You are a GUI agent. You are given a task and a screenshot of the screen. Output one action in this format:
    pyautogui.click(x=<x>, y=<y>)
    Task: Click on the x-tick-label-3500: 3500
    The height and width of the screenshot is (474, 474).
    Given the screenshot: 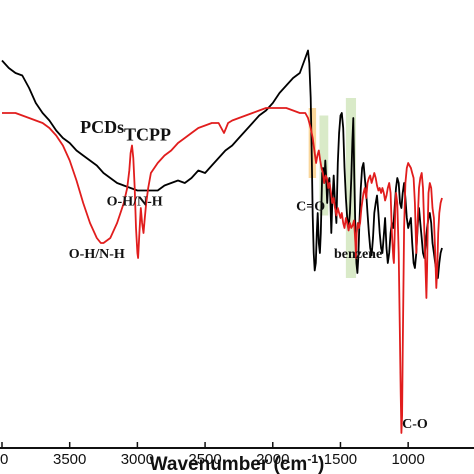 What is the action you would take?
    pyautogui.click(x=69, y=459)
    